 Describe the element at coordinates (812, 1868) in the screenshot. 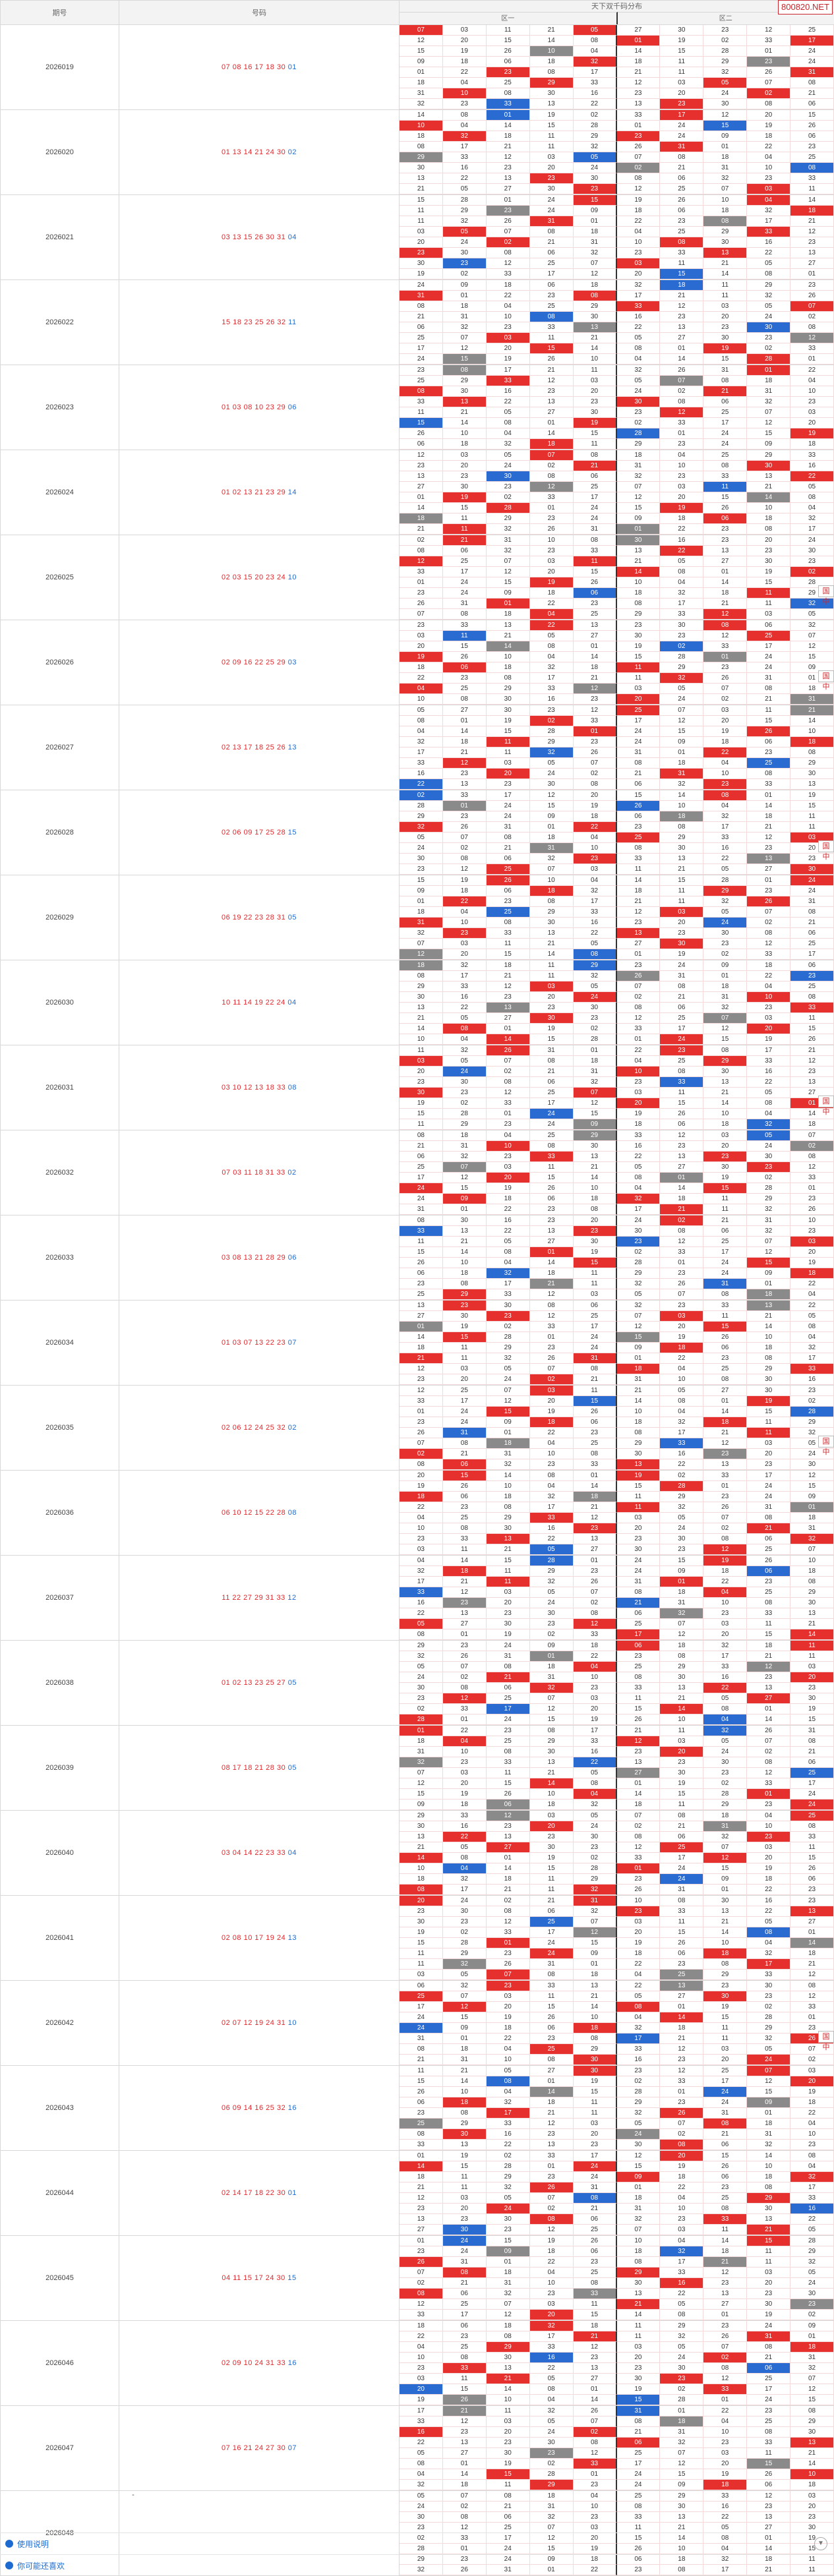

I see `grid-number: 26` at that location.